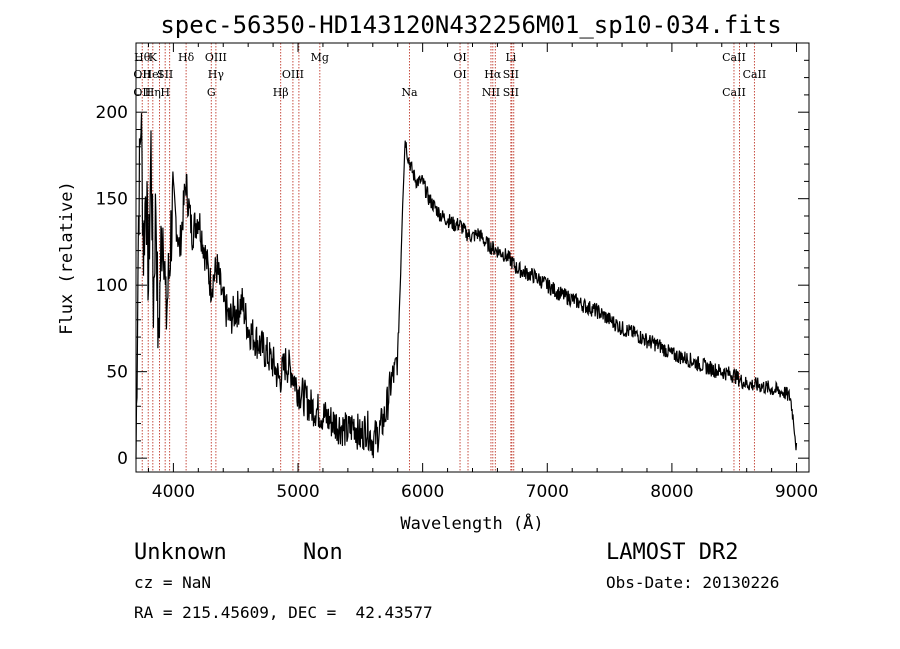  Describe the element at coordinates (112, 113) in the screenshot. I see `y-tick-label: 200` at that location.